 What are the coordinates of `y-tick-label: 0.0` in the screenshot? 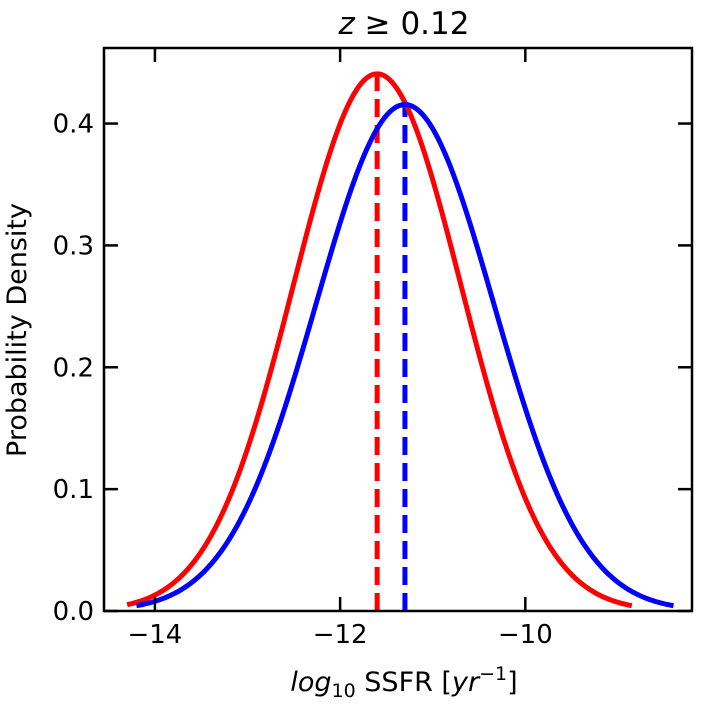 It's located at (73, 612).